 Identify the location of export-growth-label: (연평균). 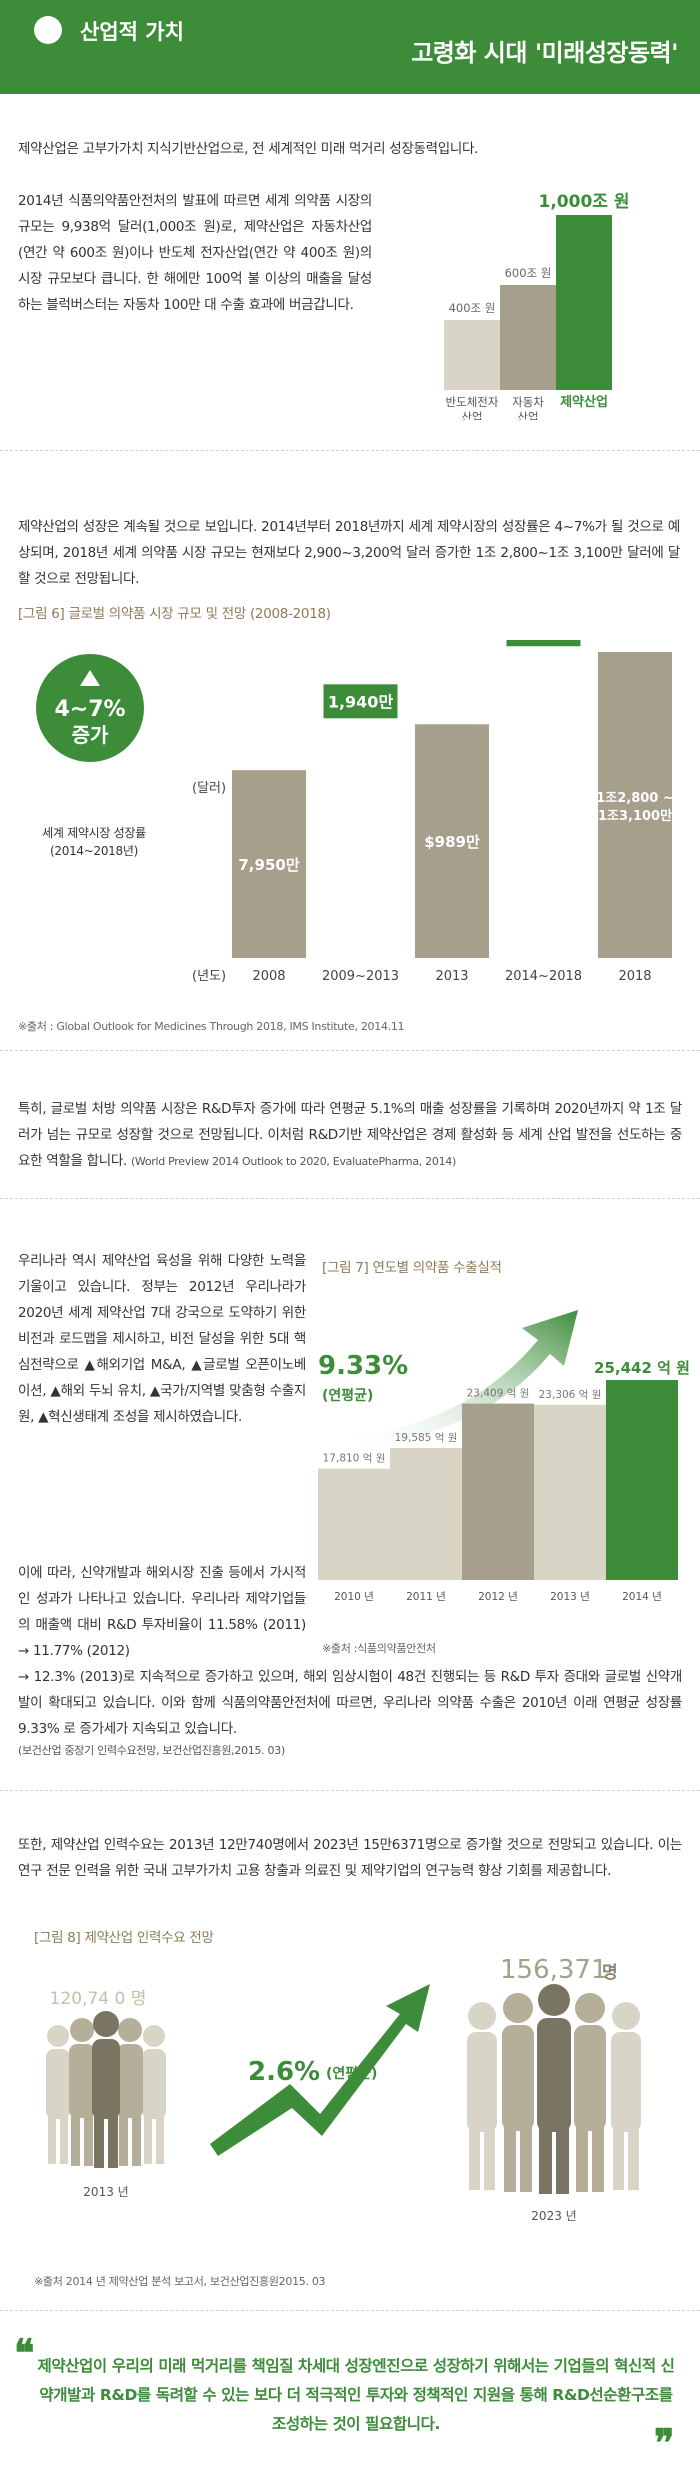
(347, 1395).